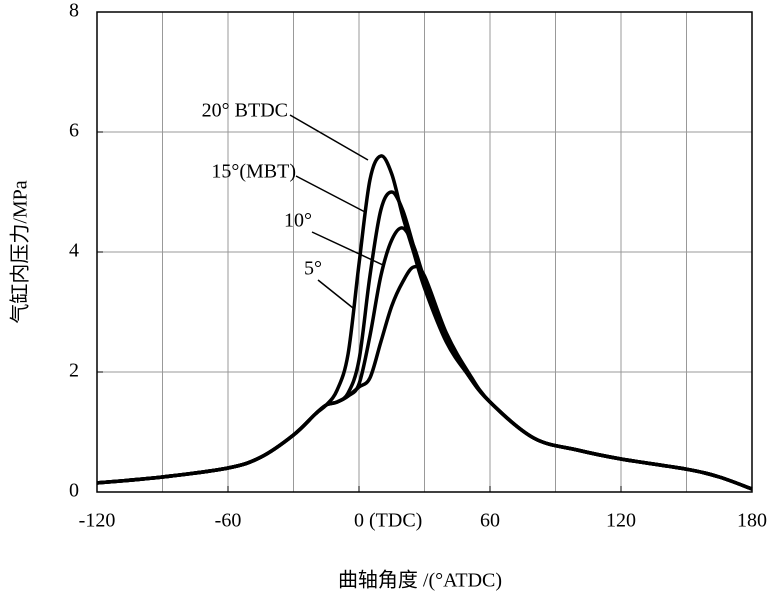  What do you see at coordinates (74, 11) in the screenshot?
I see `y-tick-label: 8` at bounding box center [74, 11].